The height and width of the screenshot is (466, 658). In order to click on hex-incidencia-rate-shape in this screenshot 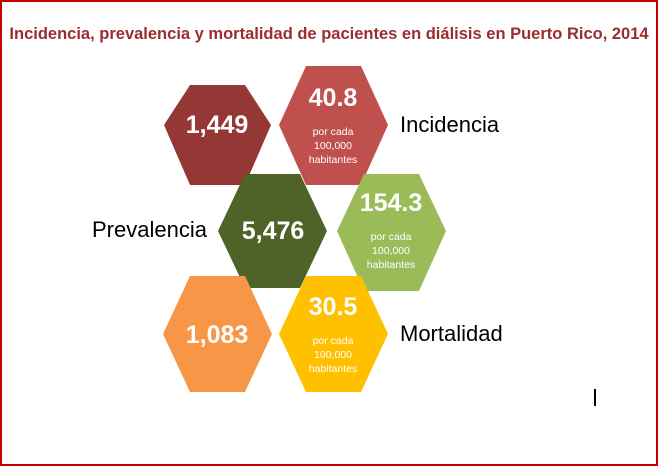, I will do `click(333, 125)`.